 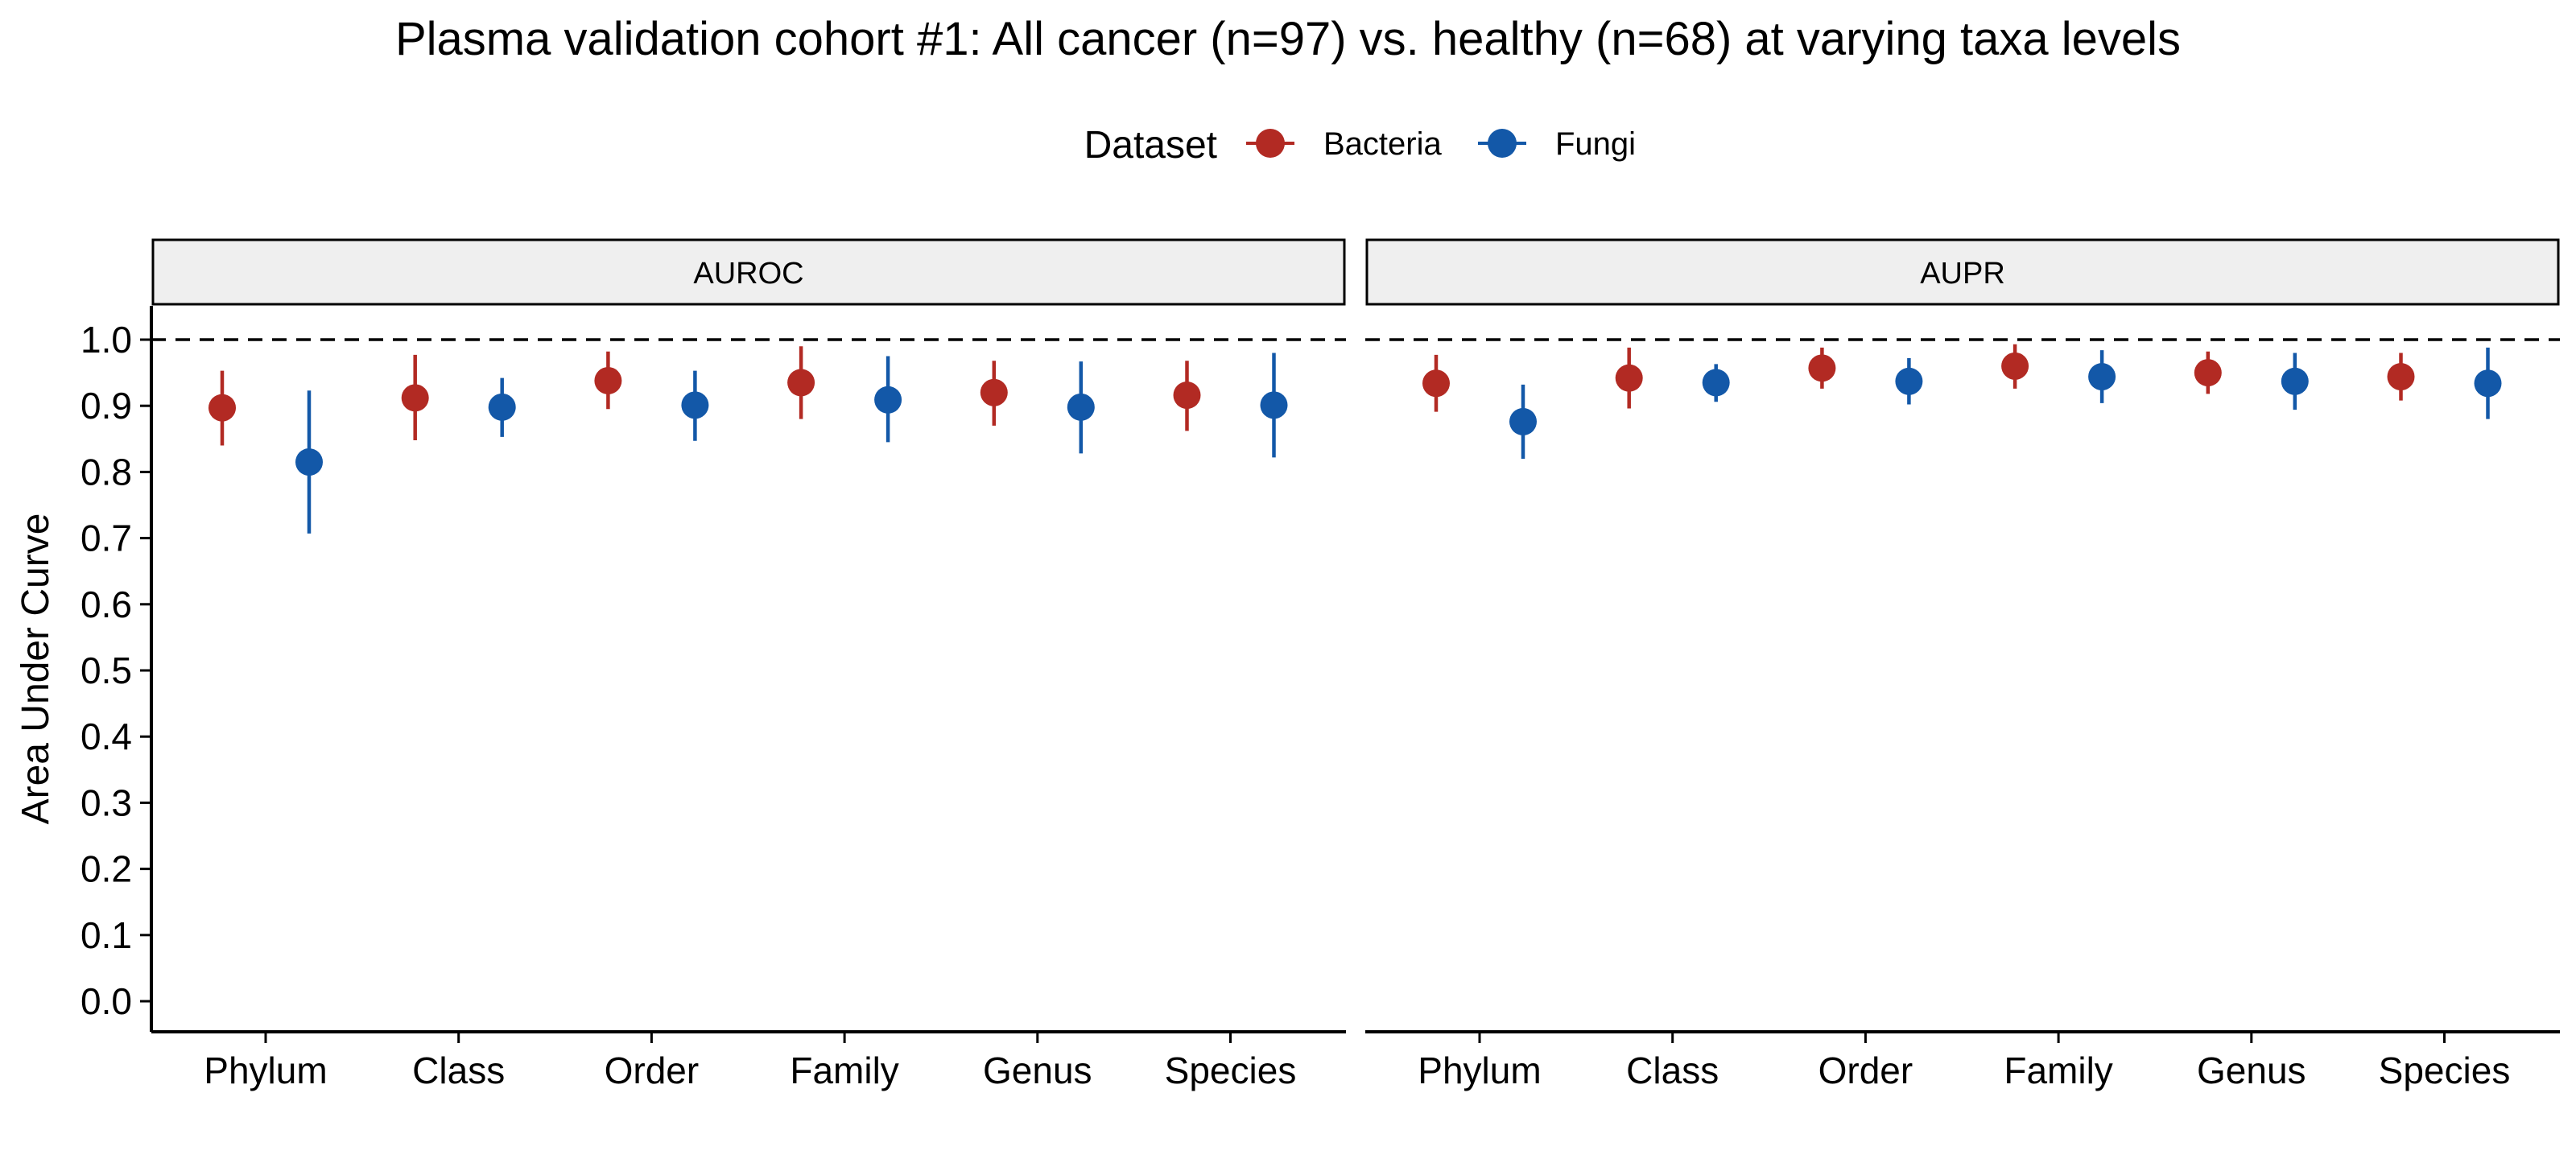 What do you see at coordinates (35, 669) in the screenshot?
I see `y-axis-title: Area Under Curve` at bounding box center [35, 669].